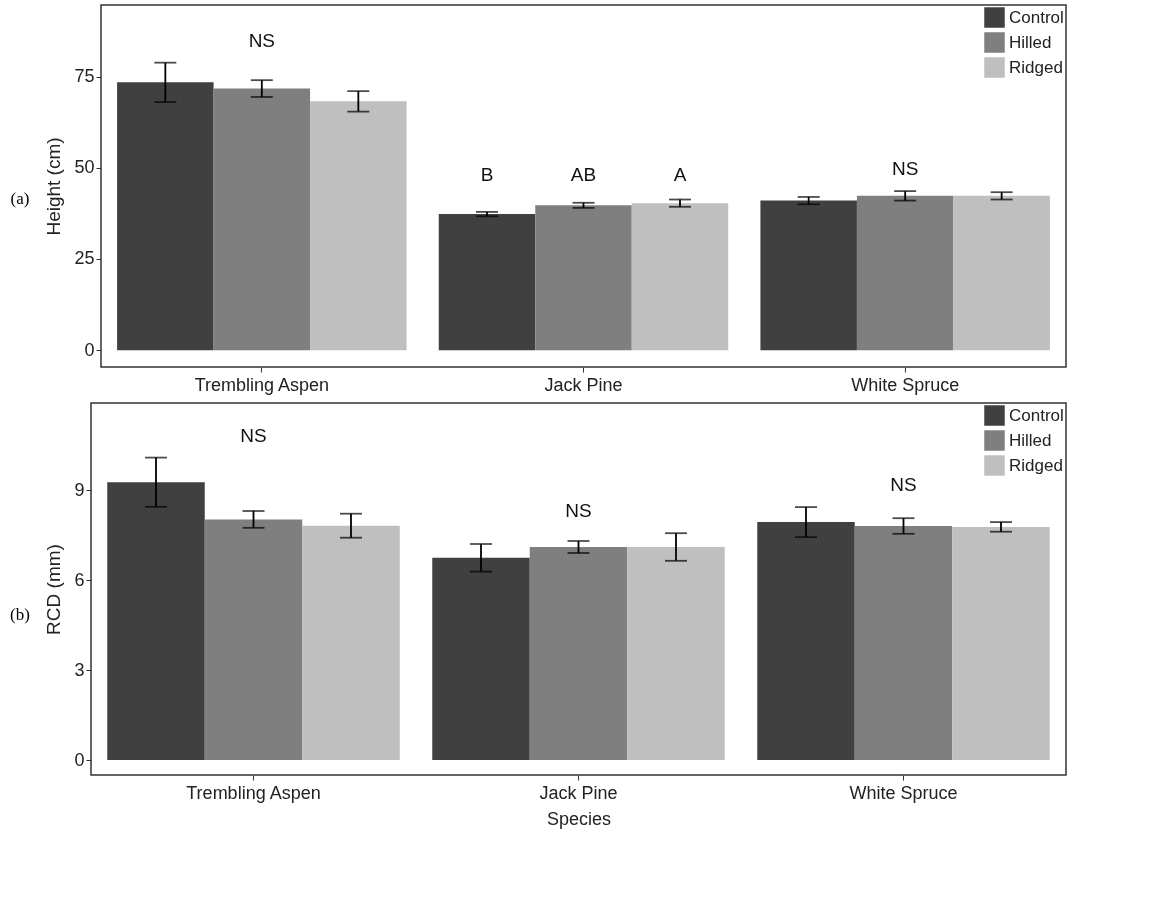 The image size is (1153, 899). I want to click on annotation: B, so click(487, 174).